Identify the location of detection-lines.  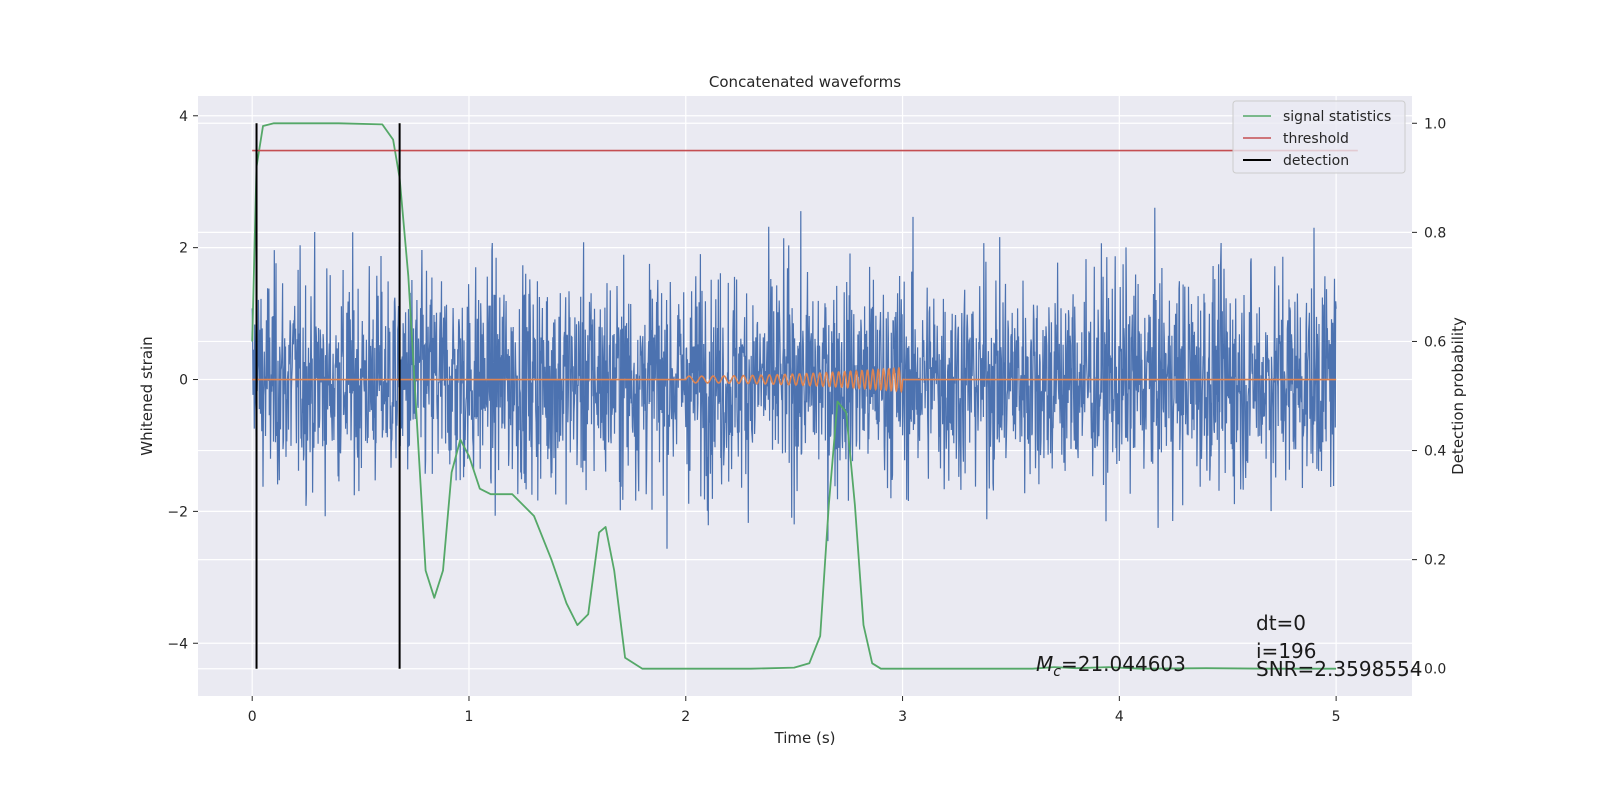
(328, 396).